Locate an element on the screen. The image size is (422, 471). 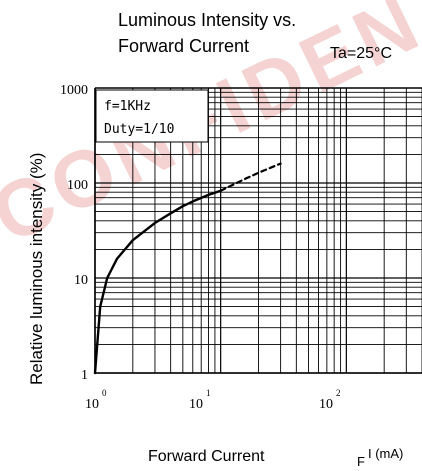
chart-title-line1: Luminous Intensity vs. is located at coordinates (207, 20).